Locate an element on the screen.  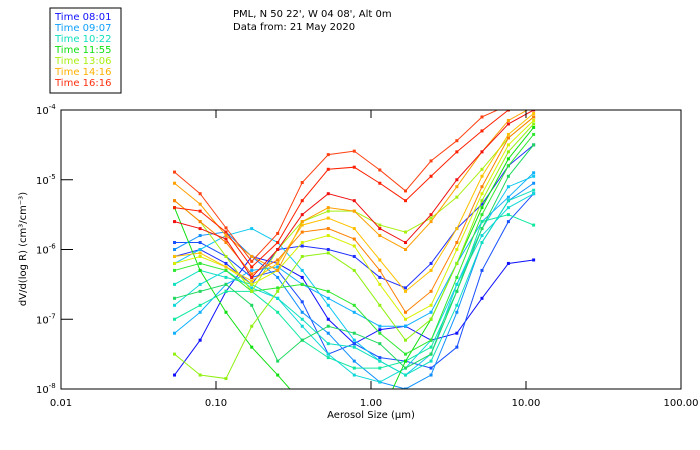
legend-entry: Time 13:06 is located at coordinates (82, 61).